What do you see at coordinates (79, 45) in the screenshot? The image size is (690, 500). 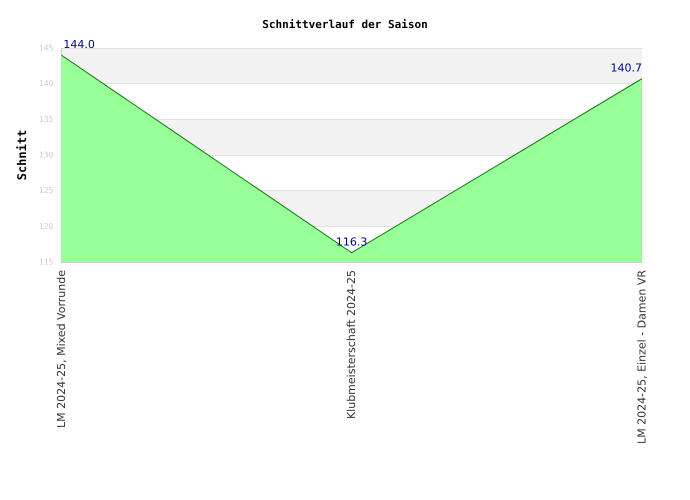 I see `data-label: 144.0` at bounding box center [79, 45].